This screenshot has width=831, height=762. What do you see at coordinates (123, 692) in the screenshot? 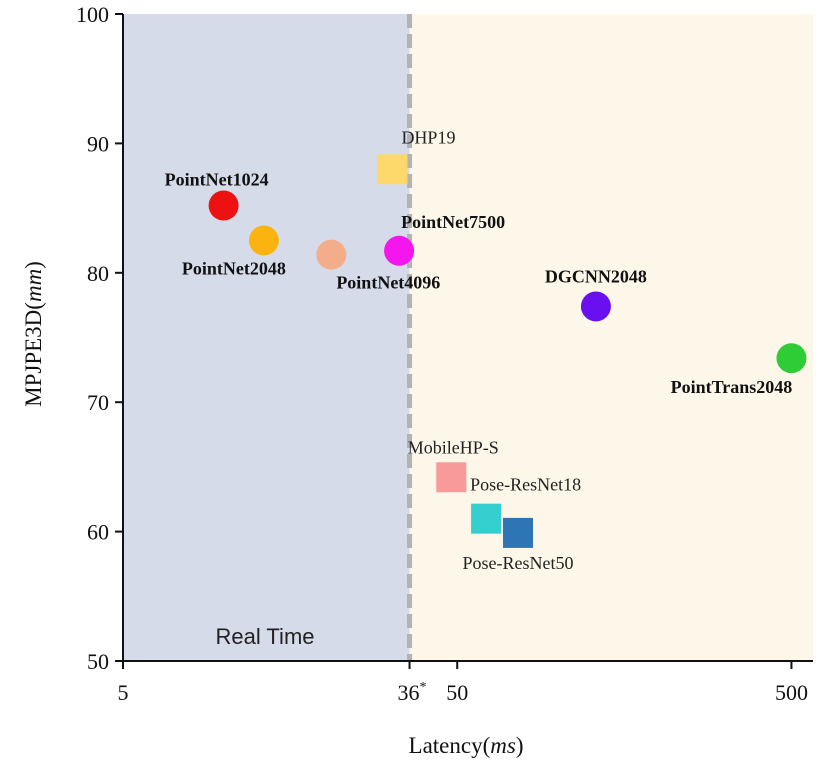
I see `x-tick-label-5: 5` at bounding box center [123, 692].